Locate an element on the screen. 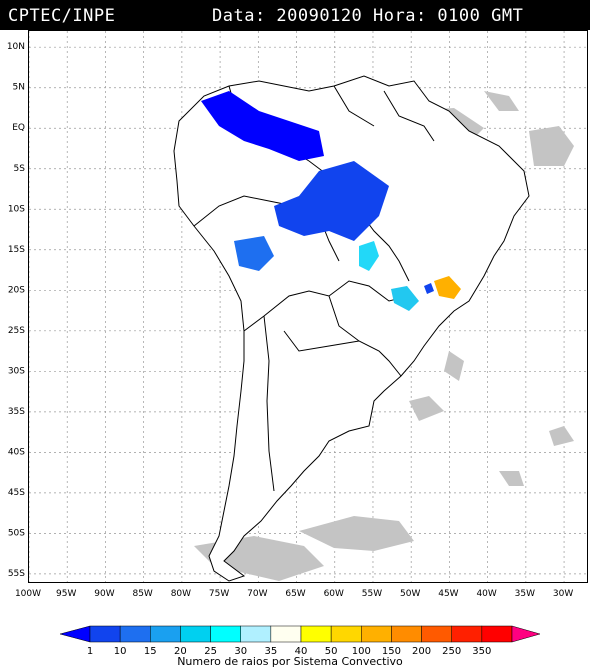 This screenshot has width=600, height=670. lon-label: 75W is located at coordinates (219, 594).